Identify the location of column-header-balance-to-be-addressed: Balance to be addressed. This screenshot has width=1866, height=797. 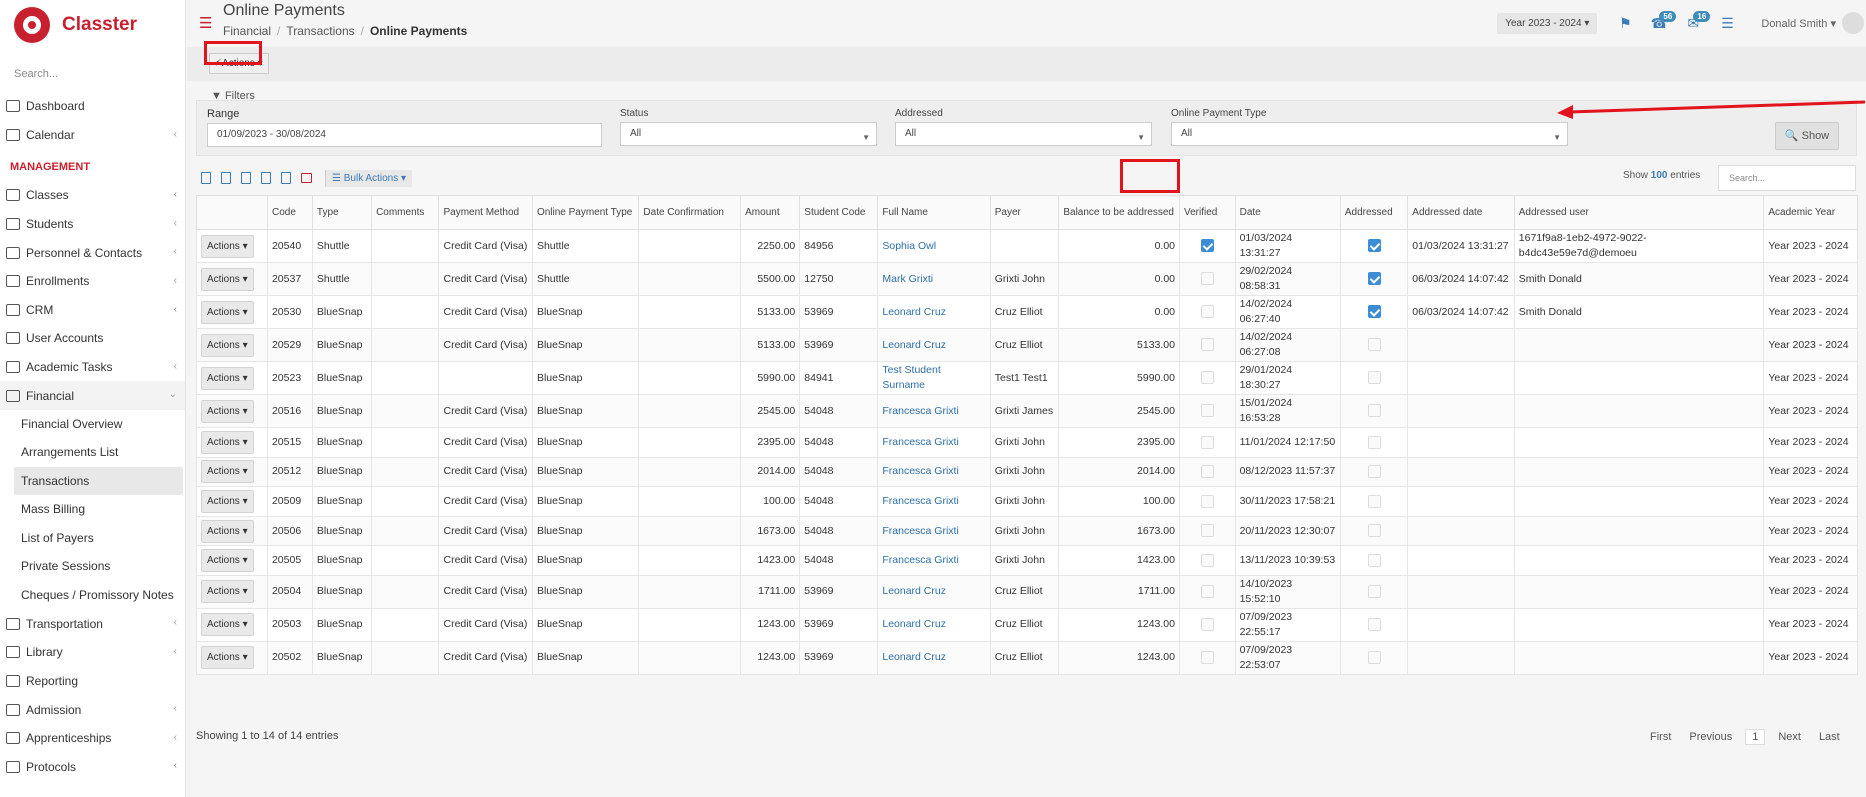
(1119, 212).